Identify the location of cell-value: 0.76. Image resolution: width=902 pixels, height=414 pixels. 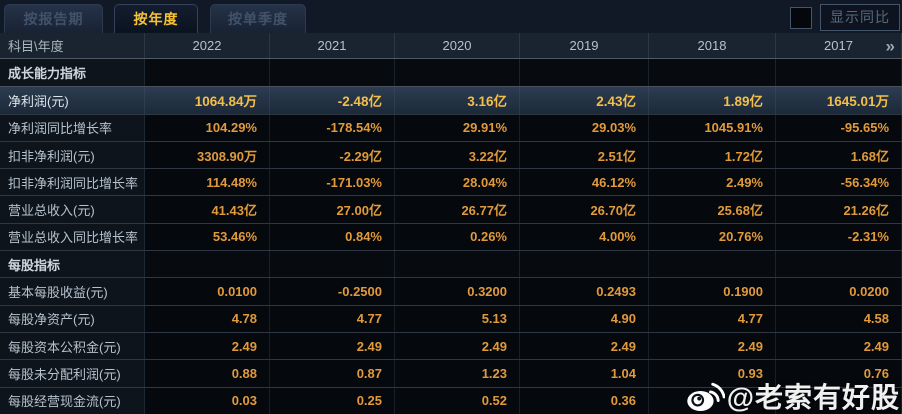
(839, 373).